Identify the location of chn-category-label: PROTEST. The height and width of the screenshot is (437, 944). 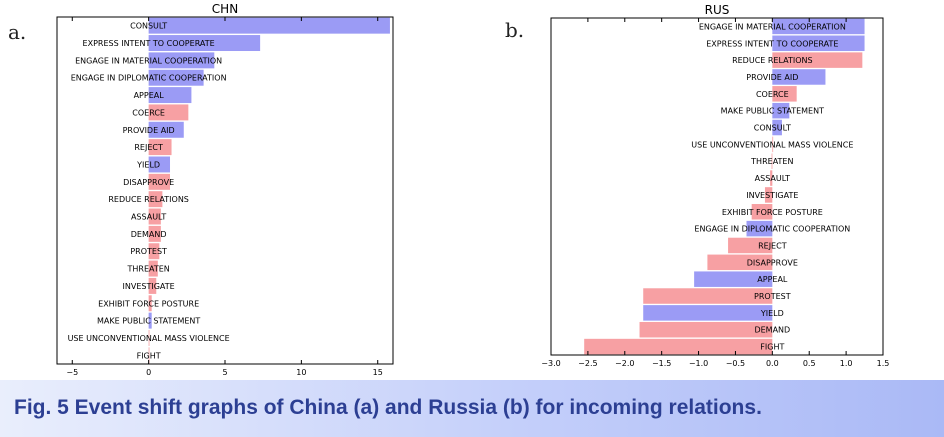
(148, 251).